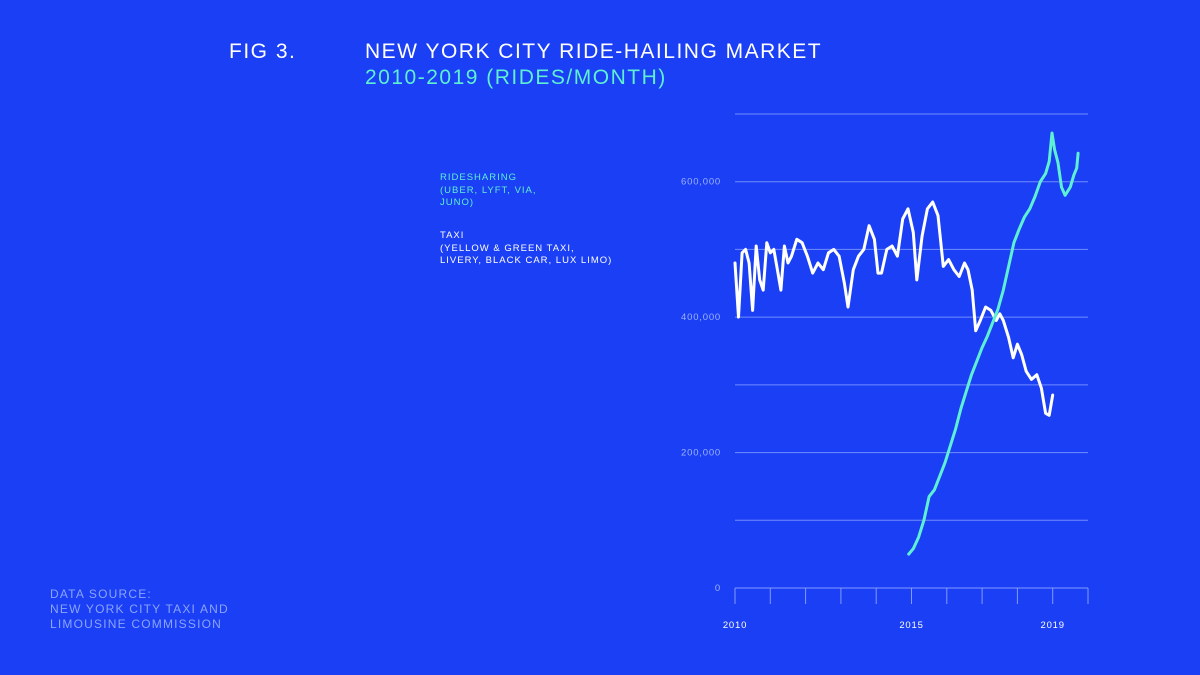  What do you see at coordinates (507, 248) in the screenshot?
I see `legend-taxi-detail-1: (YELLOW & GREEN TAXI,` at bounding box center [507, 248].